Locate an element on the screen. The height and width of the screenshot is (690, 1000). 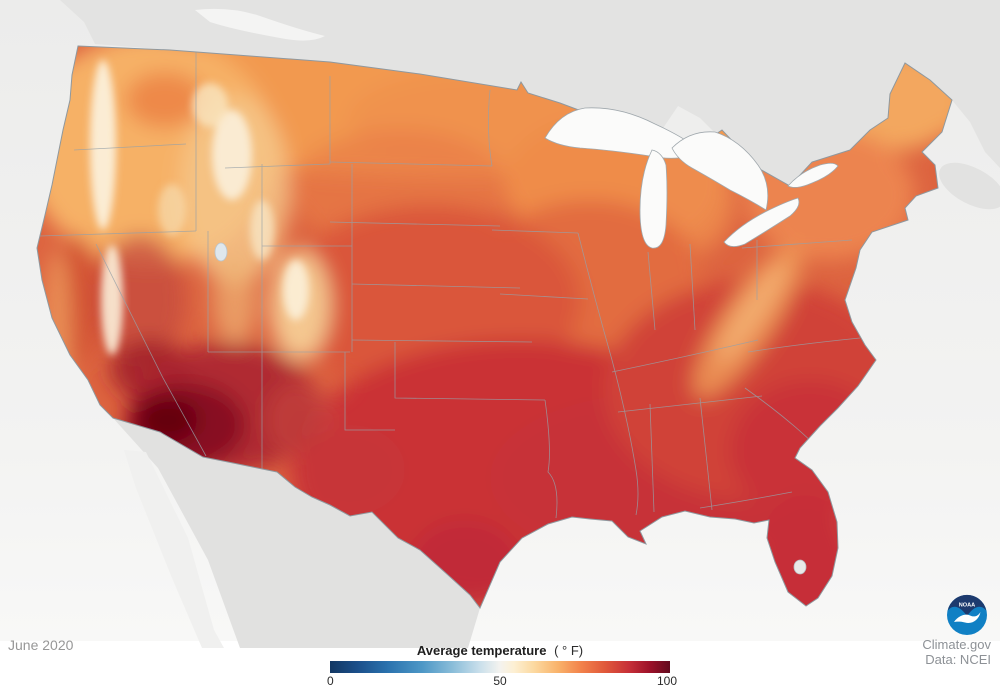
vancouver-island is located at coordinates (260, 24).